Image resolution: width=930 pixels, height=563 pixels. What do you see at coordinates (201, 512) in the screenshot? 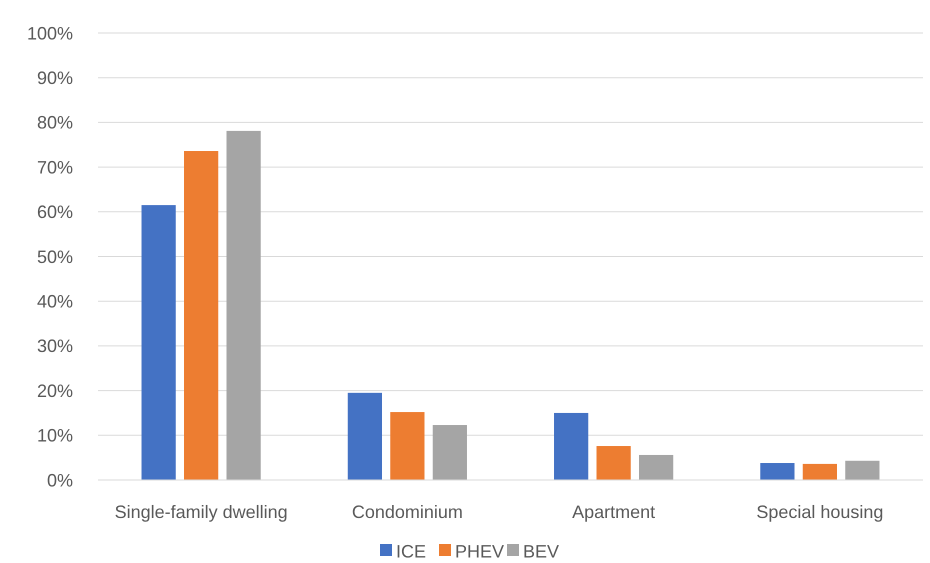
I see `x-tick-label: Single-family dwelling` at bounding box center [201, 512].